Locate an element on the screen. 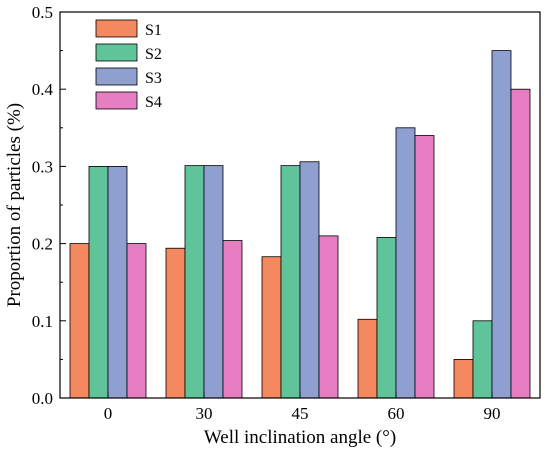 This screenshot has width=550, height=453. legend-swatch-s2 is located at coordinates (116, 52).